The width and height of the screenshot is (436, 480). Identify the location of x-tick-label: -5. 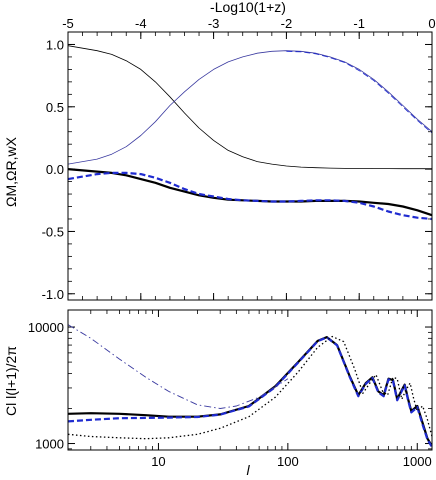
(68, 23).